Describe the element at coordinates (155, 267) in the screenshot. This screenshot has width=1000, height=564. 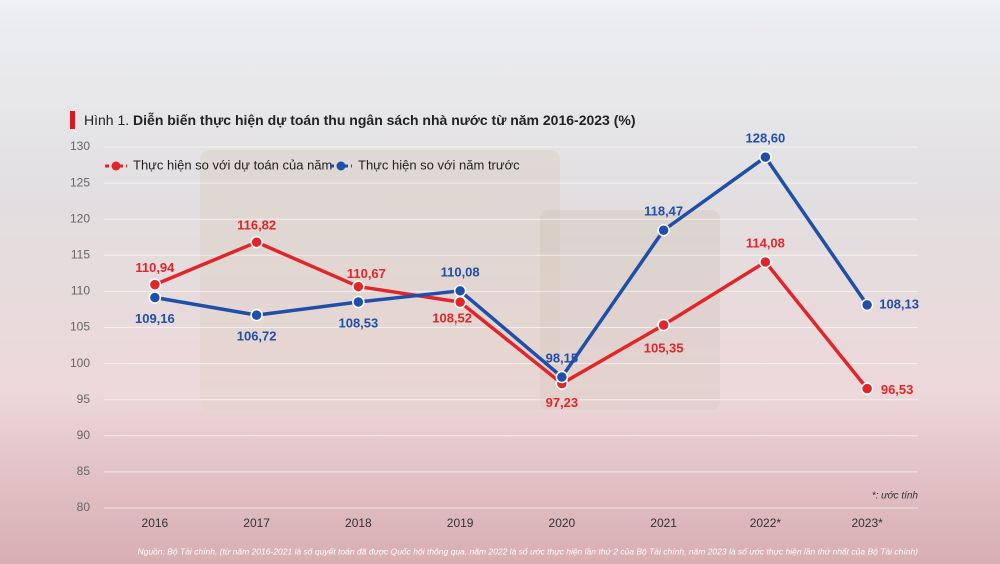
I see `value-label: 110,94` at that location.